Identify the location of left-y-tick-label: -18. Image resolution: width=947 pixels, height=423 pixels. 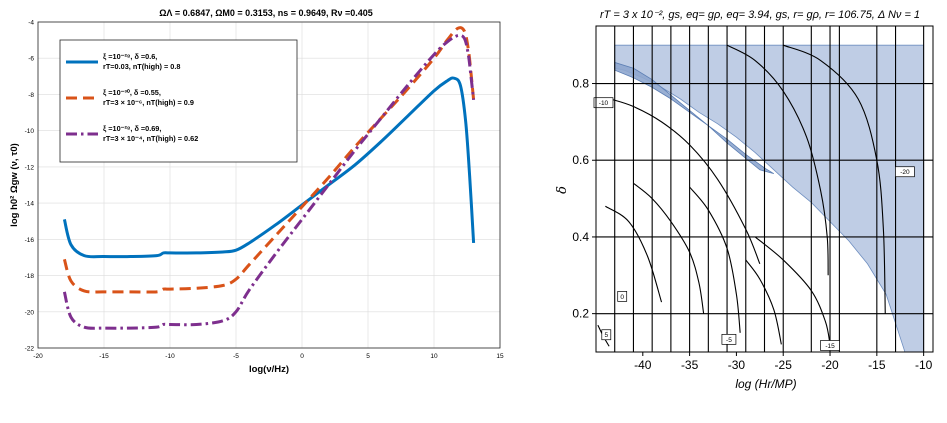
(30, 276).